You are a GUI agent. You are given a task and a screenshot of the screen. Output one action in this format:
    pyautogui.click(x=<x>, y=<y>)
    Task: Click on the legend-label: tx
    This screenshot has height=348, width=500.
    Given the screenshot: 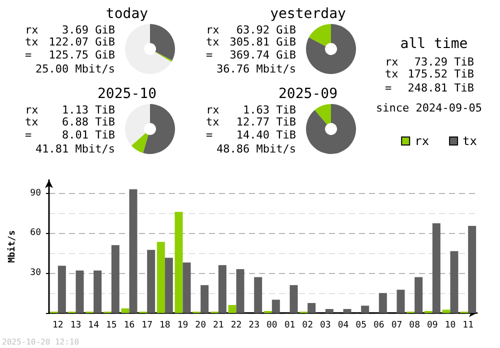 What is the action you would take?
    pyautogui.click(x=470, y=141)
    